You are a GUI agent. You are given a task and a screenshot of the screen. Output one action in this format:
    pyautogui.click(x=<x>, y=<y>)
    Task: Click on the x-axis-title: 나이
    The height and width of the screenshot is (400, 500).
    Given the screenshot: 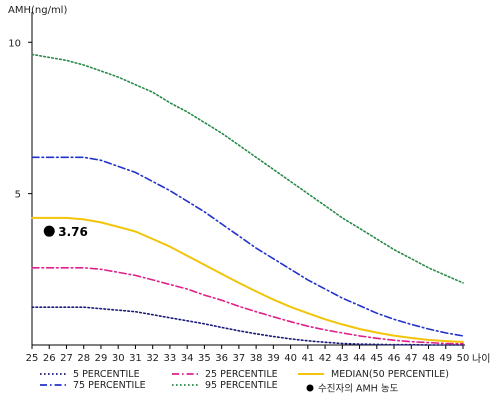 What is the action you would take?
    pyautogui.click(x=481, y=359)
    